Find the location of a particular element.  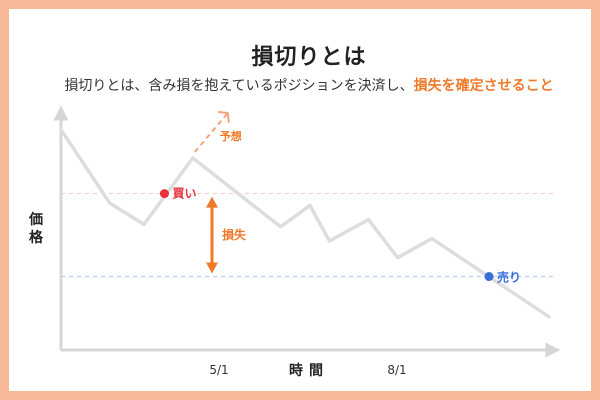

x-tick-label: 8/1 is located at coordinates (396, 370).